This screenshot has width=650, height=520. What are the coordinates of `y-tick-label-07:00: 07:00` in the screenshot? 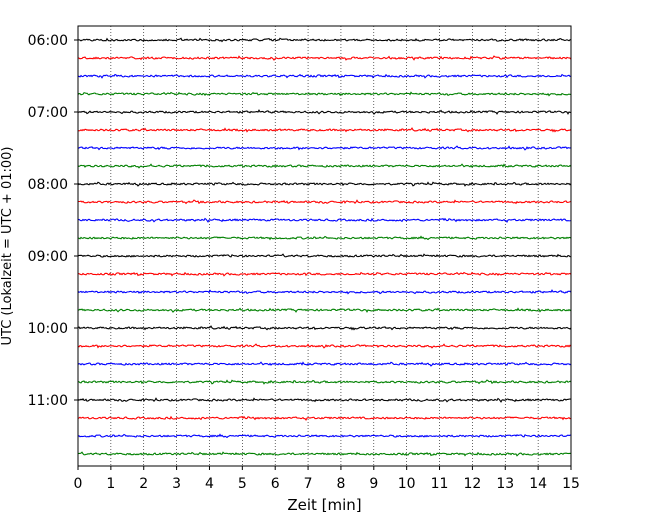 It's located at (48, 113).